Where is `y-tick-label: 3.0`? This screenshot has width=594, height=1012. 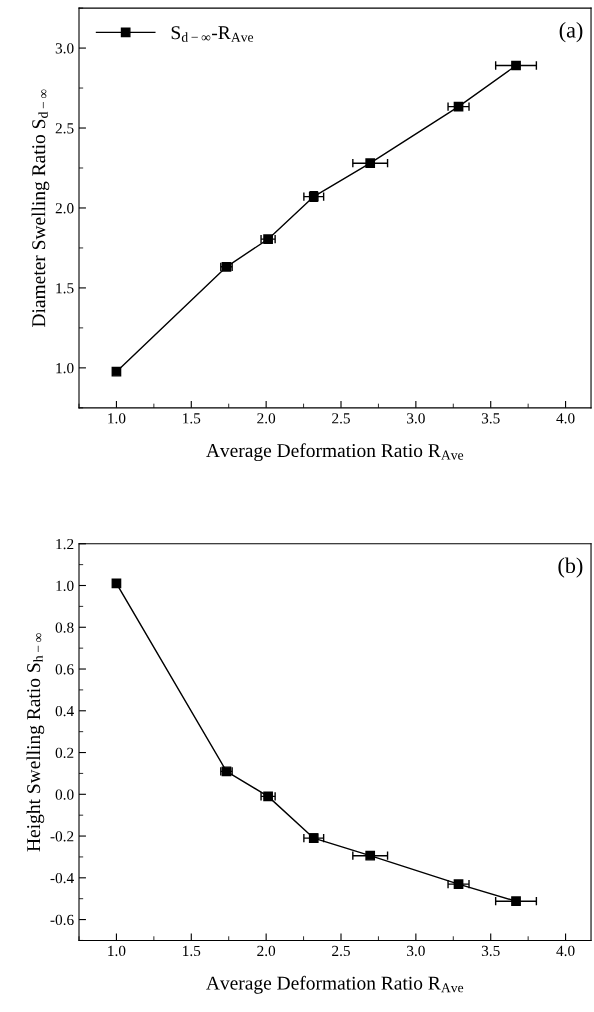
y-tick-label: 3.0 is located at coordinates (64, 48).